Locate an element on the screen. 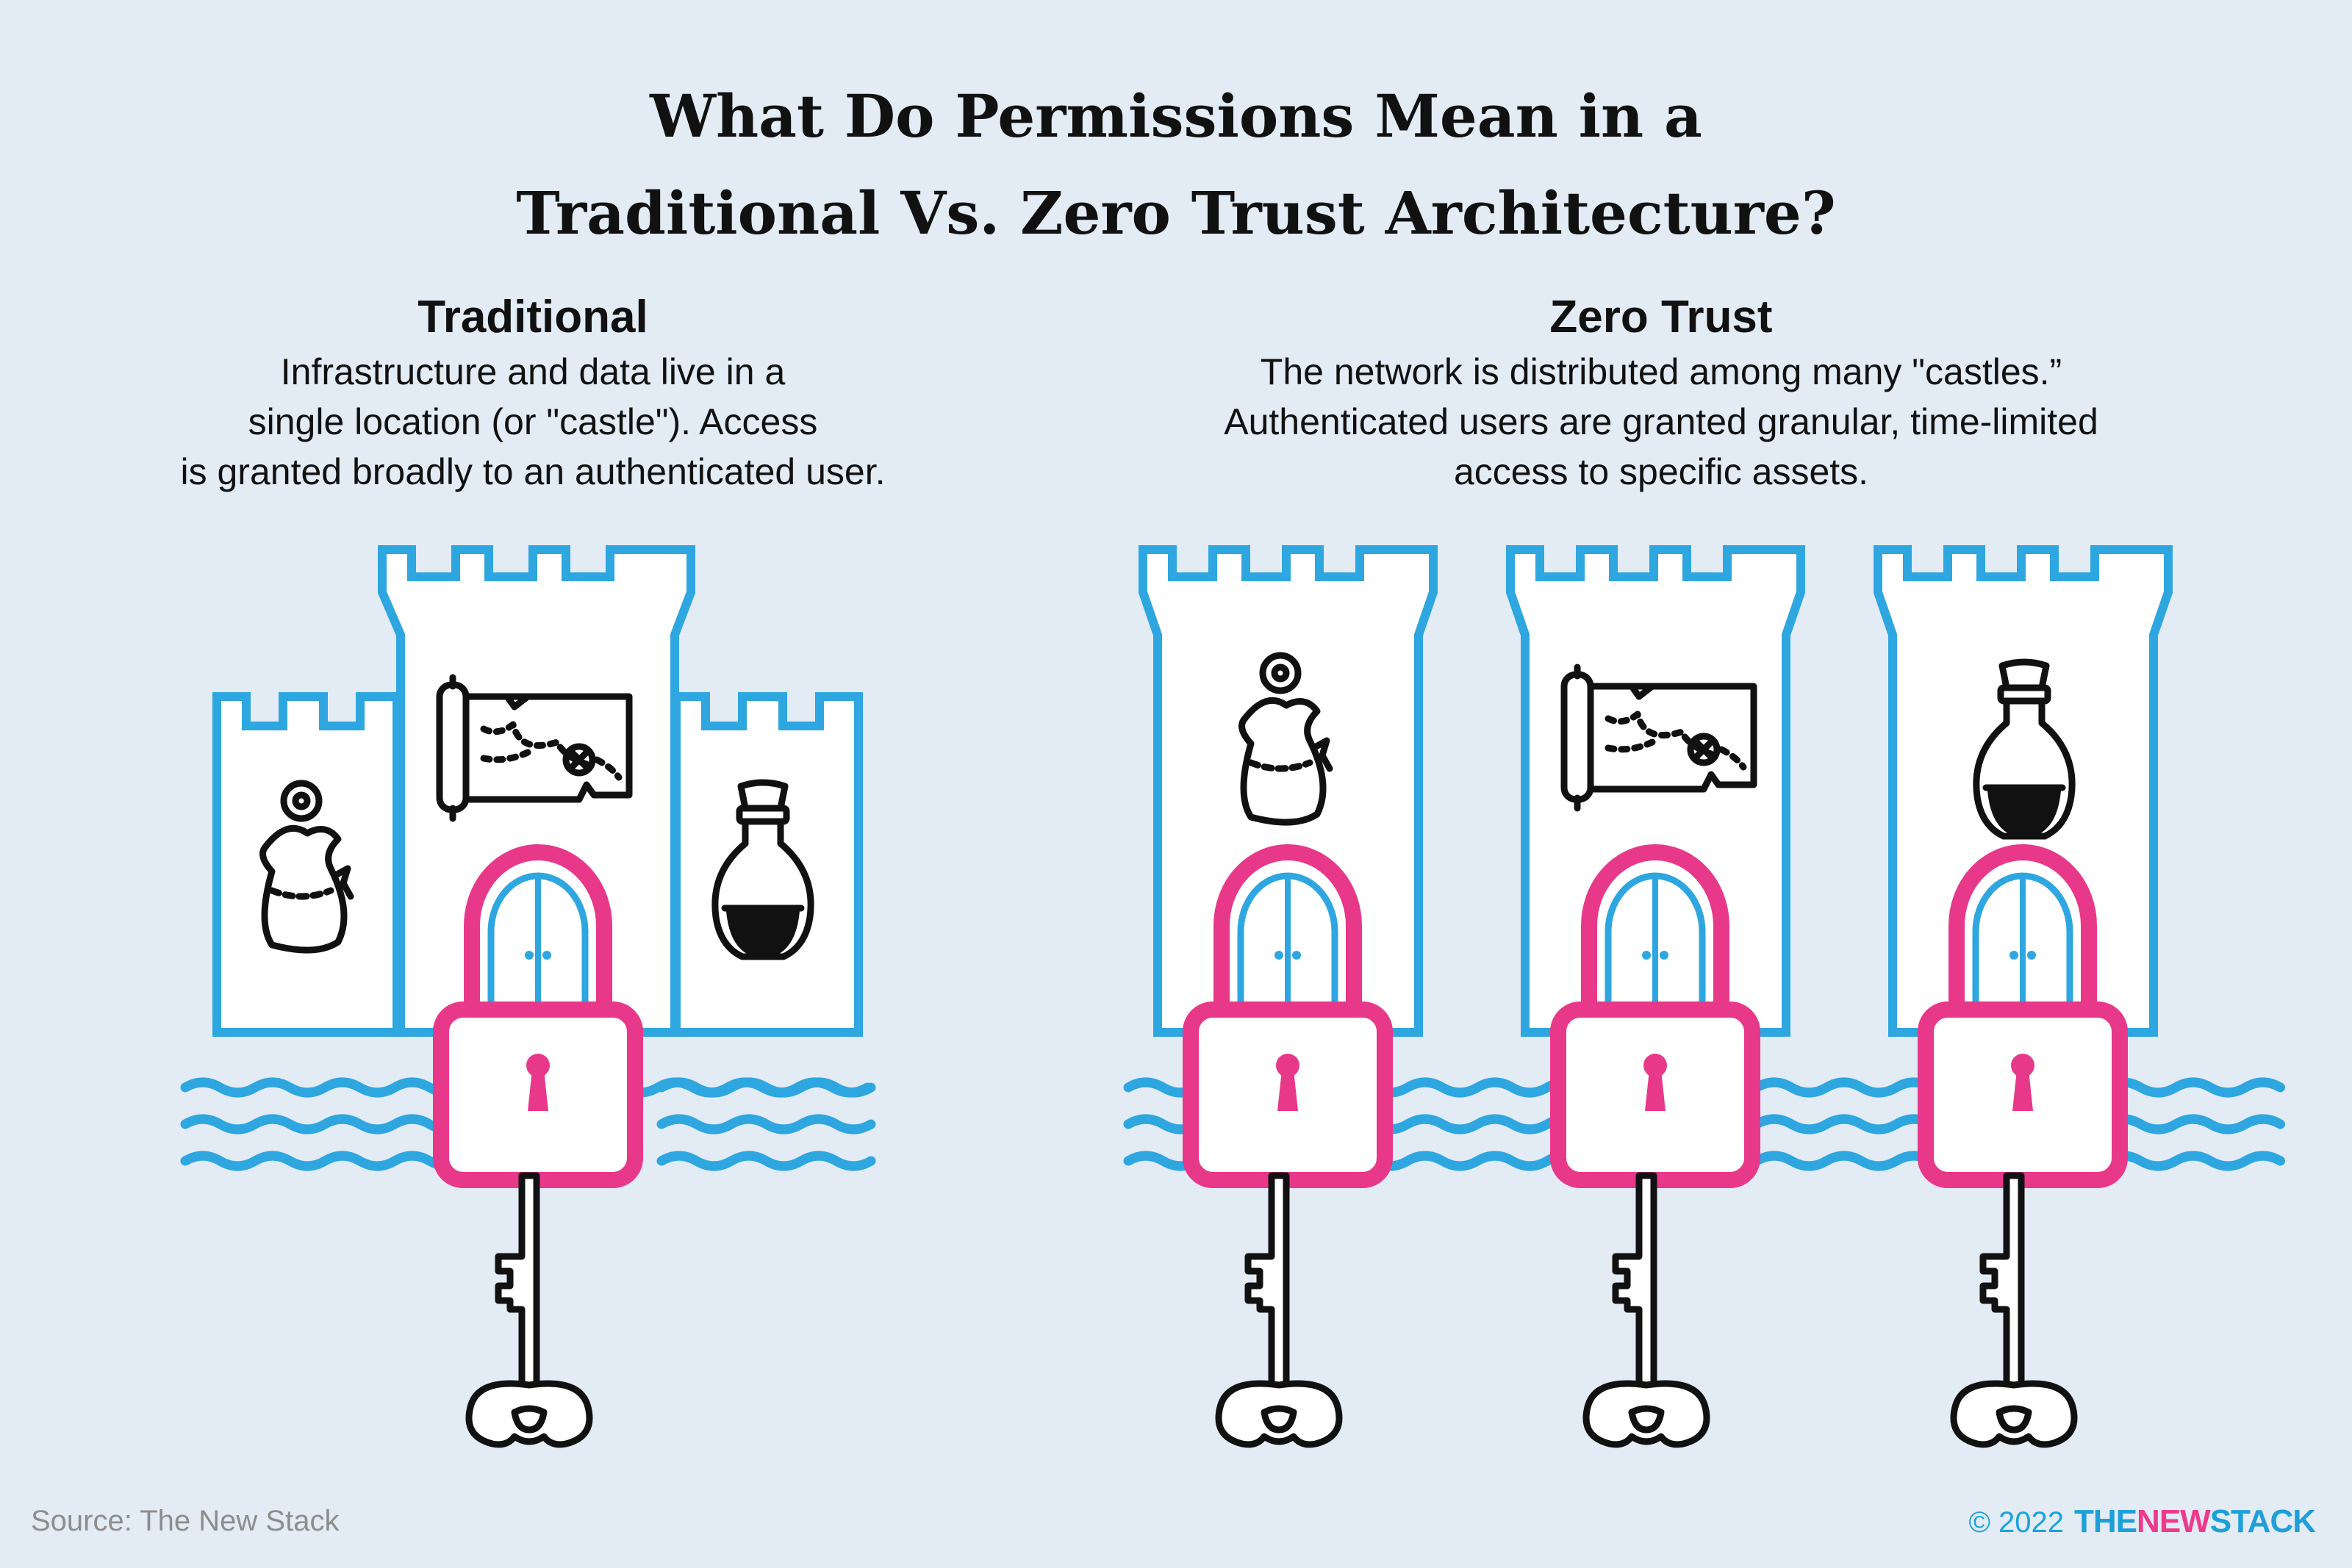  the-new-stack-logo: THENEWSTACK is located at coordinates (2195, 1522).